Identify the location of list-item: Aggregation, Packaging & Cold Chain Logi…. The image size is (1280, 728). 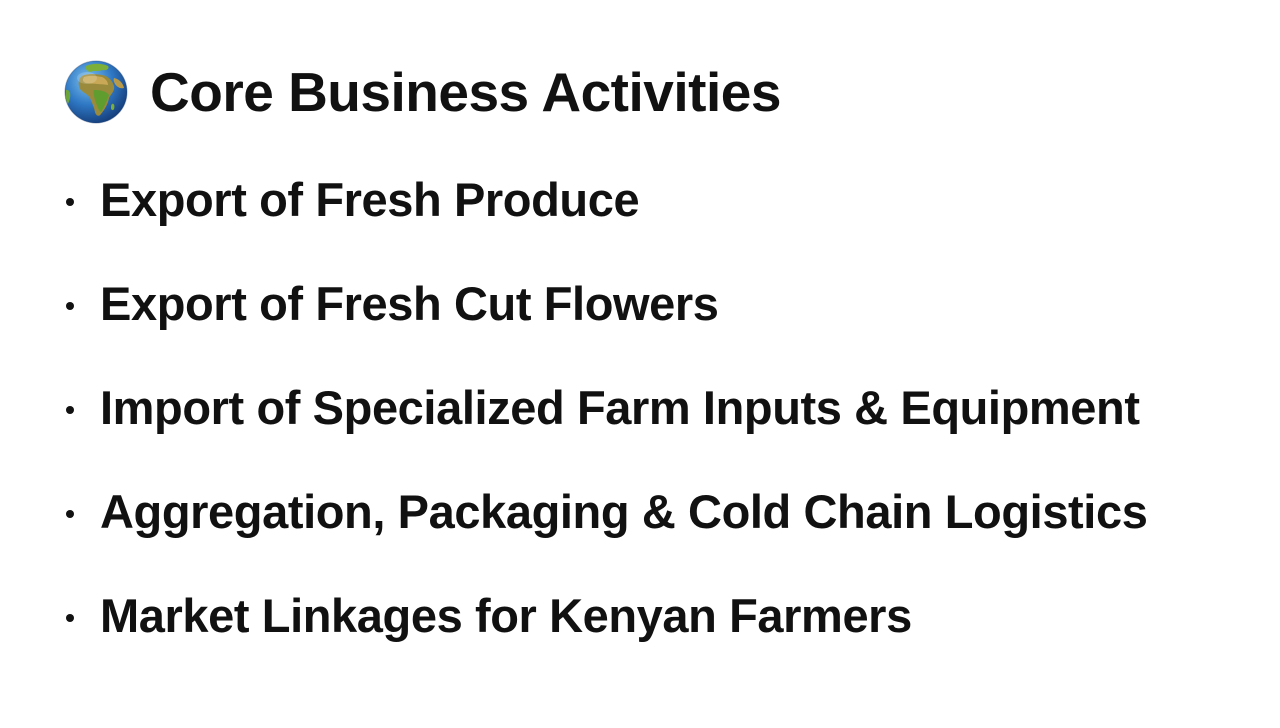
(606, 534).